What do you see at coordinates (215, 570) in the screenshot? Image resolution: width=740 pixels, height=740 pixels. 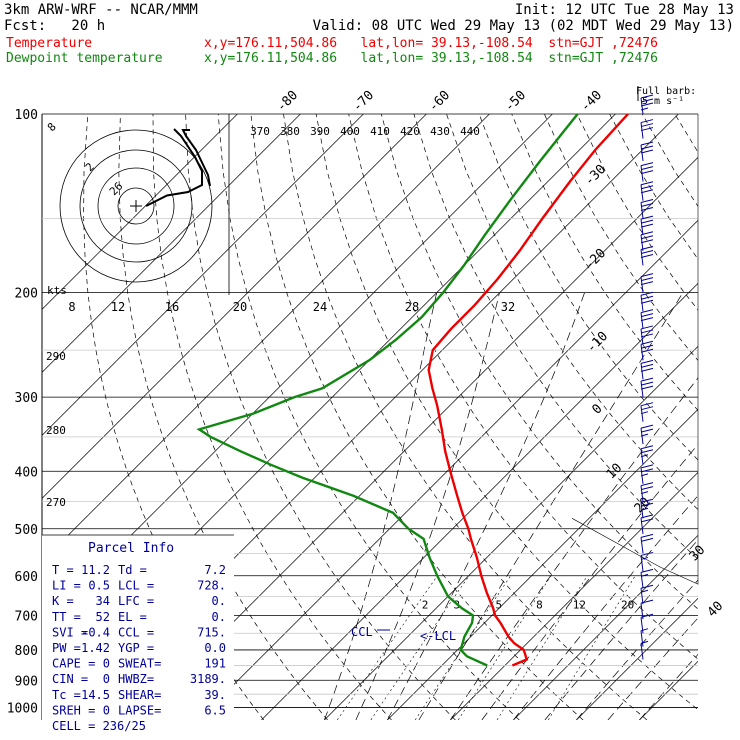 I see `parcel-value: 7.2` at bounding box center [215, 570].